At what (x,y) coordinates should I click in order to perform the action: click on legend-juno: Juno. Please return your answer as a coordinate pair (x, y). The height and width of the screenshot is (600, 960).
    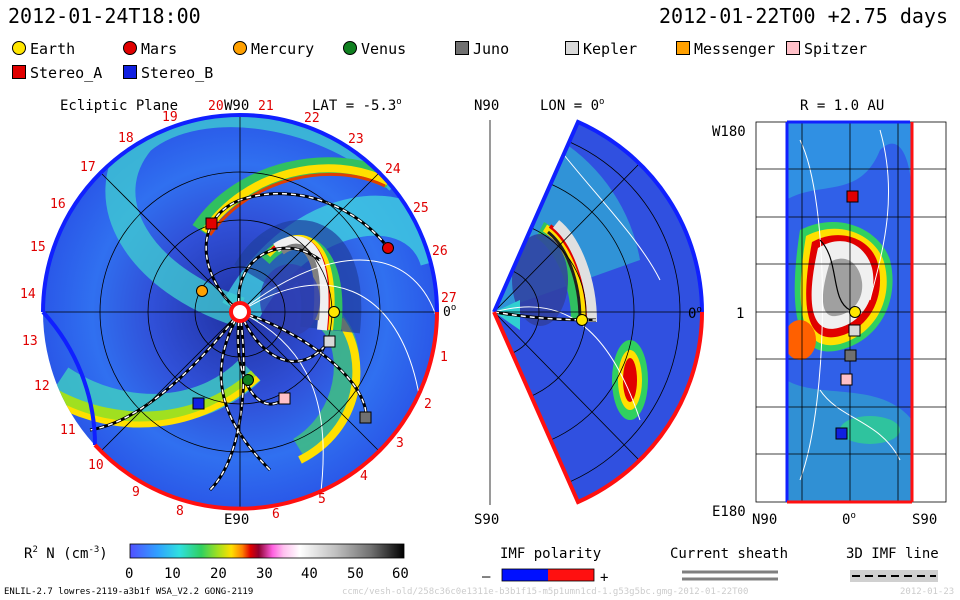
    Looking at the image, I should click on (482, 49).